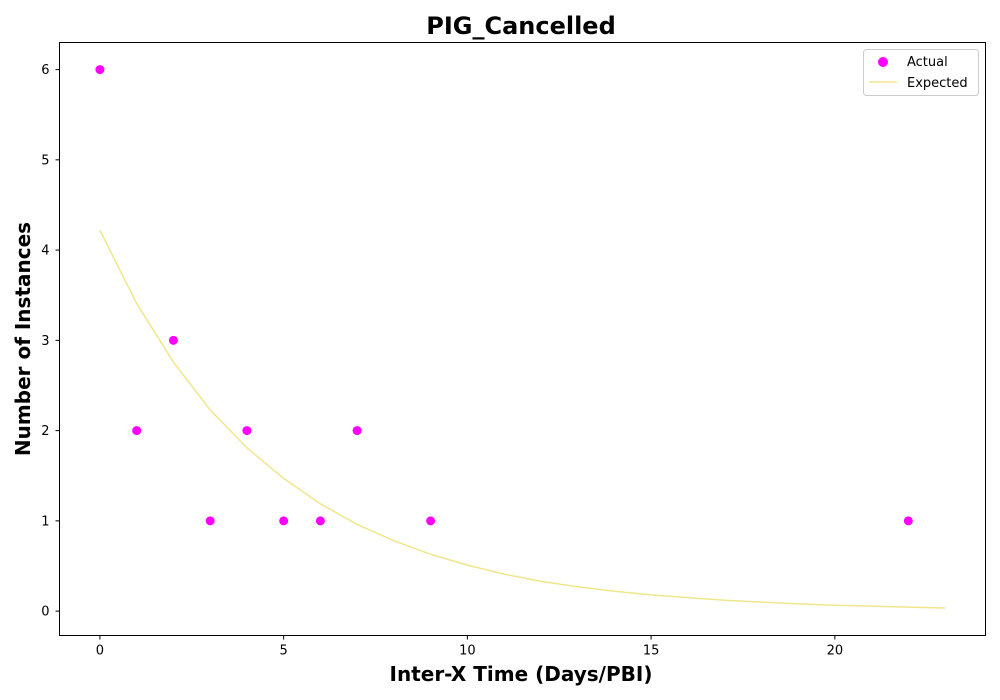  What do you see at coordinates (45, 521) in the screenshot?
I see `y-tick-label: 1` at bounding box center [45, 521].